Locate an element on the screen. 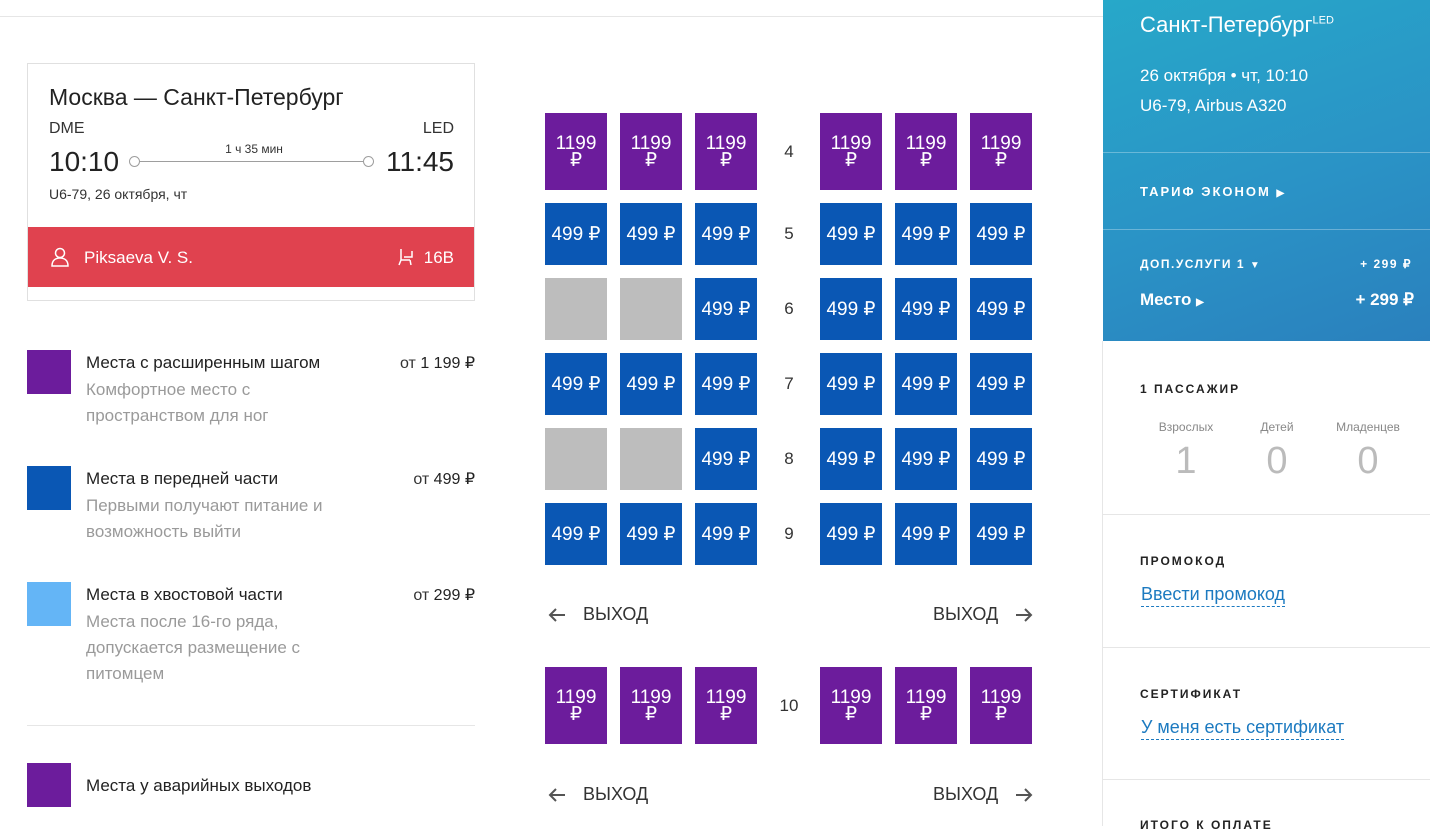 The height and width of the screenshot is (832, 1430). infants-label: Младенцев is located at coordinates (1368, 427).